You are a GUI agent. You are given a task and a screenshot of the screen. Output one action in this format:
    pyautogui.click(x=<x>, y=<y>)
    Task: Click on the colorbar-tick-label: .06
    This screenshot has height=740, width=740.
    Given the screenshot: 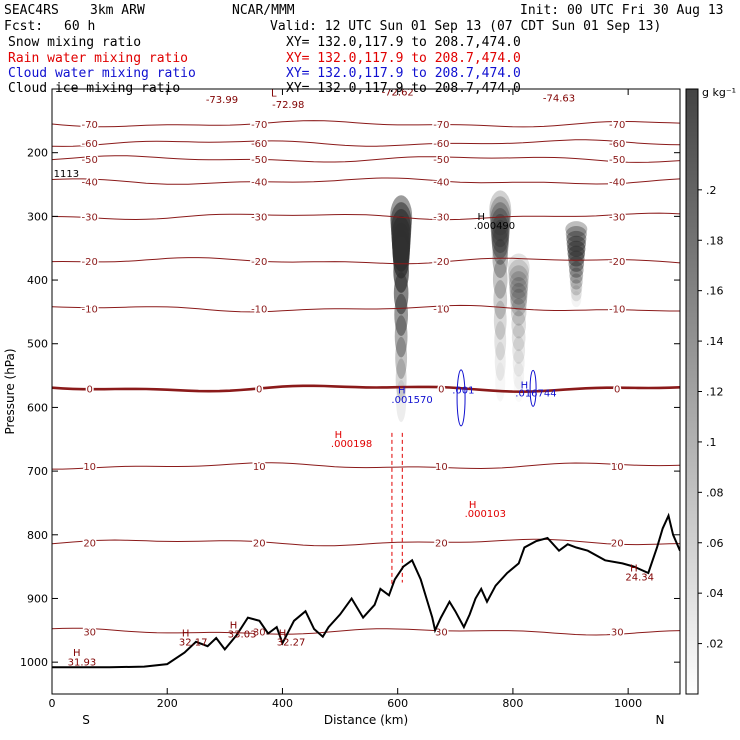 What is the action you would take?
    pyautogui.click(x=715, y=543)
    